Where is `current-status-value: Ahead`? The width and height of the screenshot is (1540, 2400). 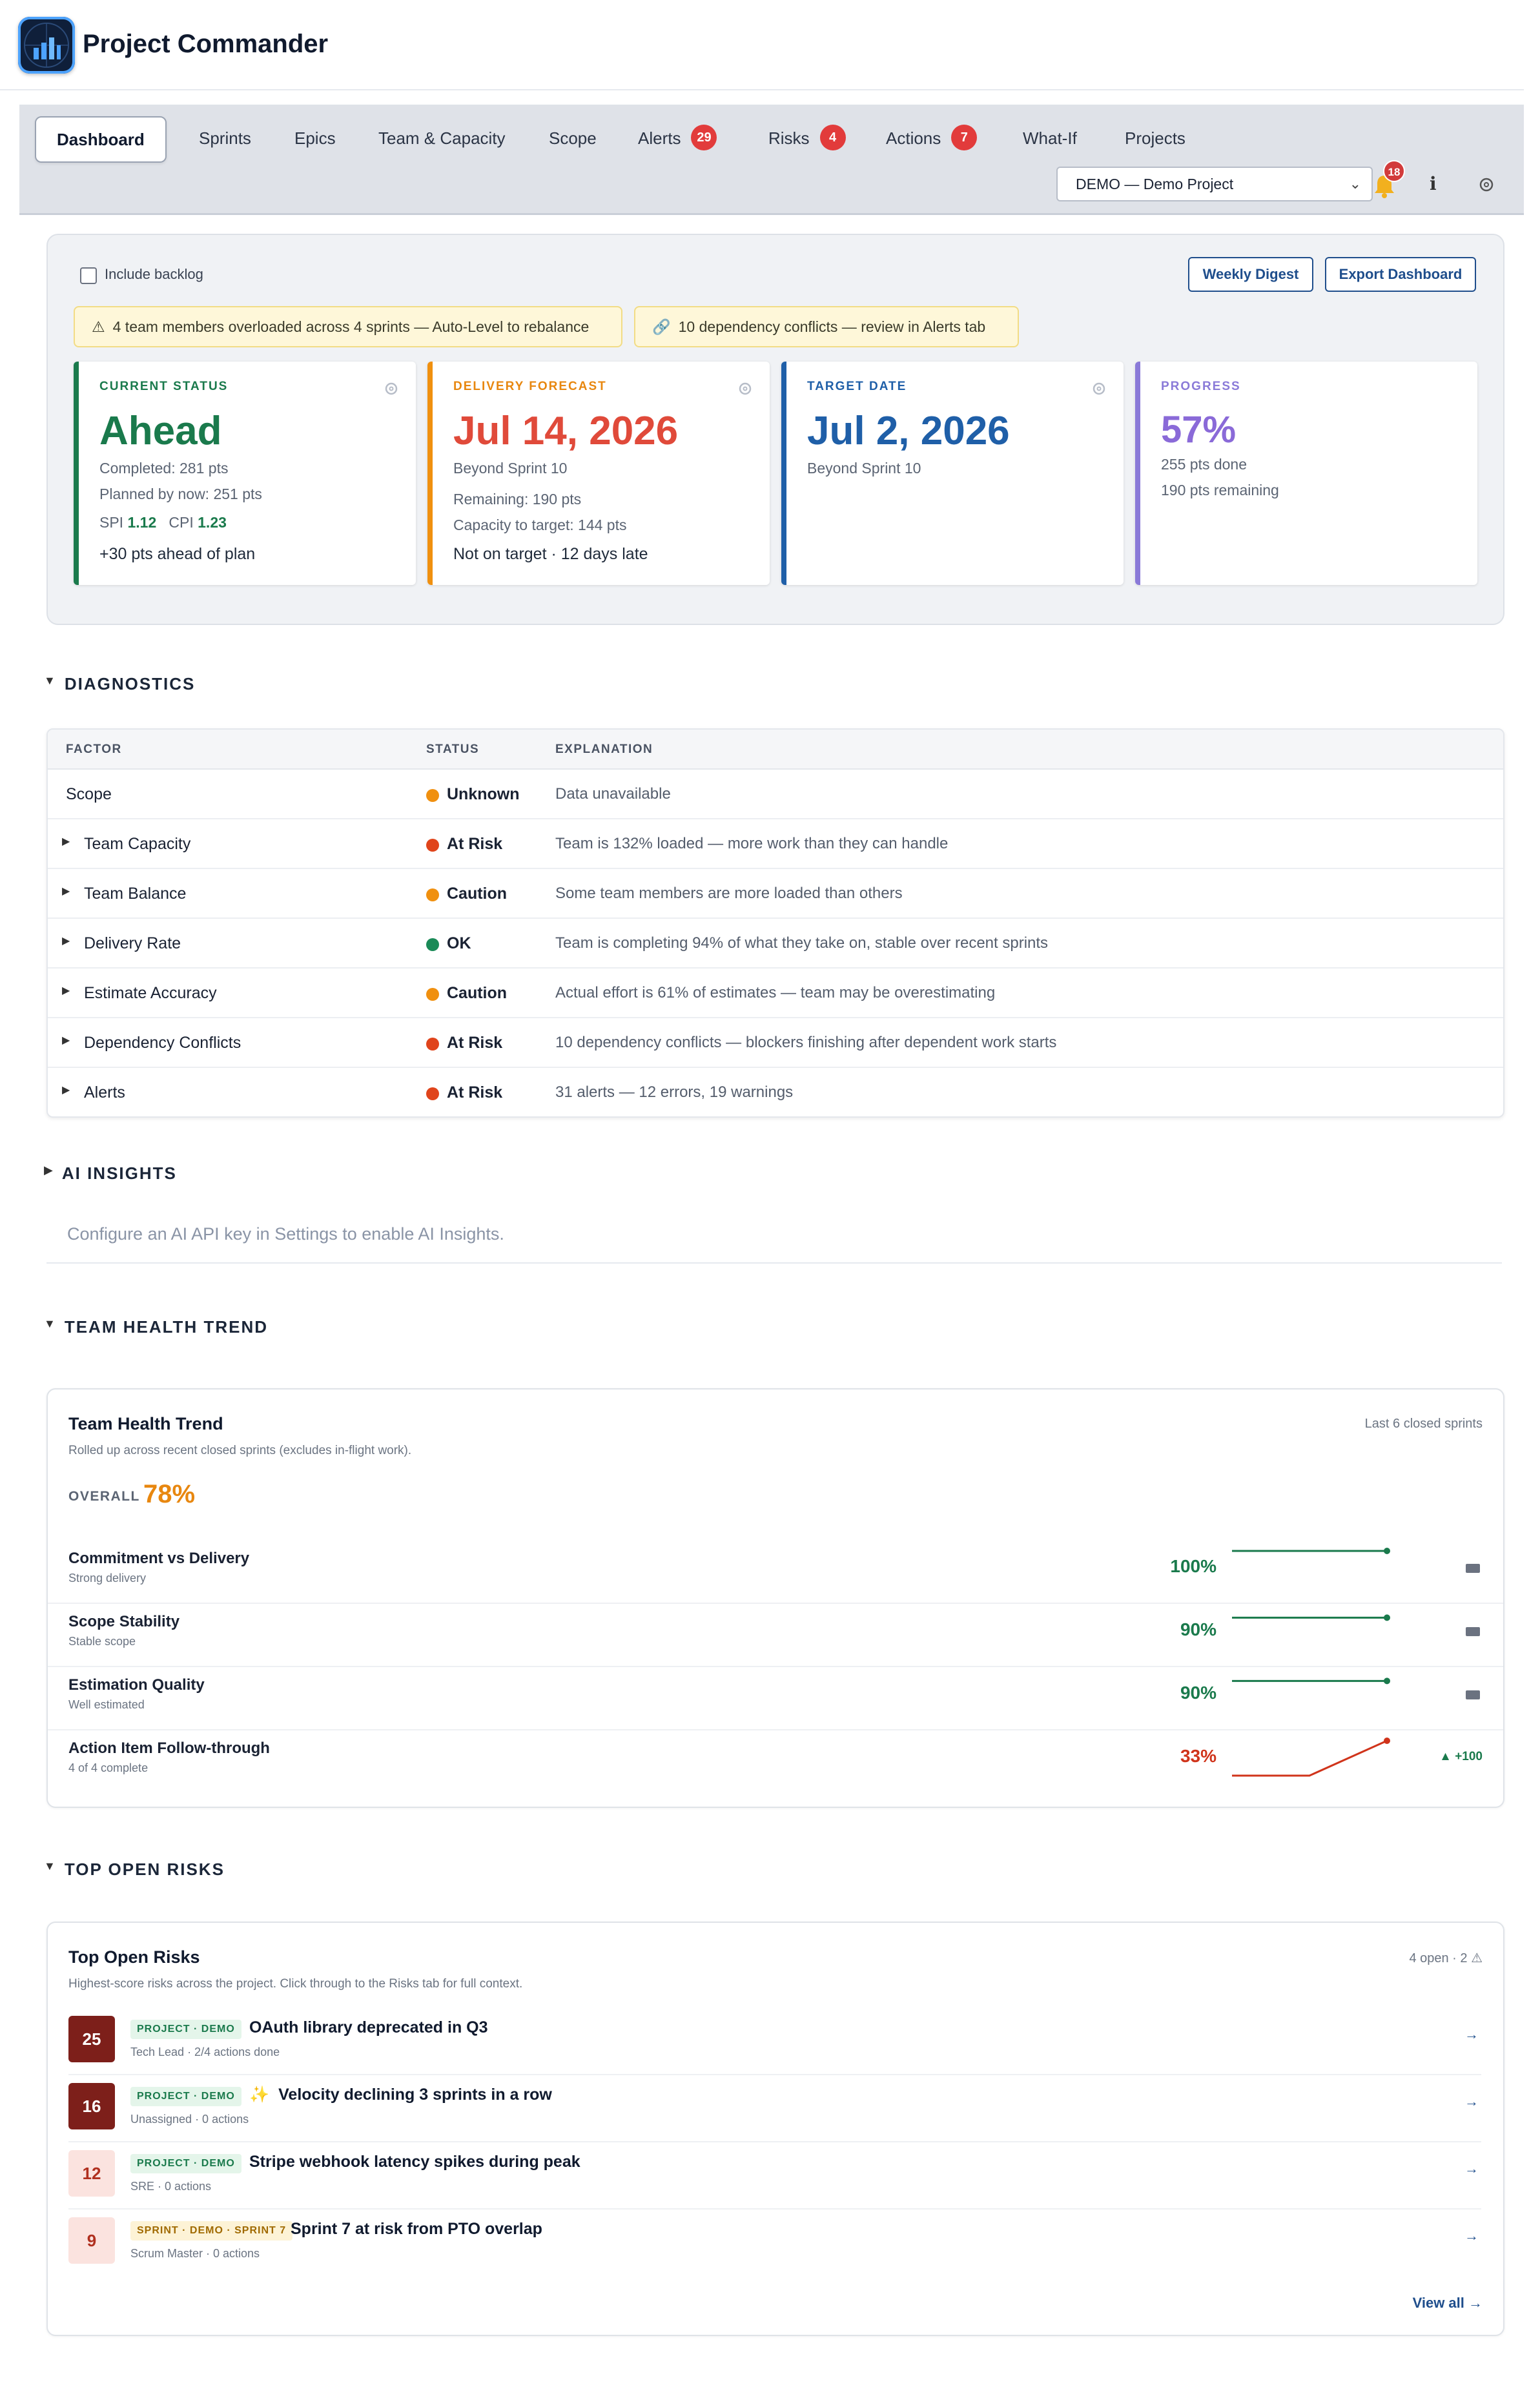
current-status-value: Ahead is located at coordinates (160, 431).